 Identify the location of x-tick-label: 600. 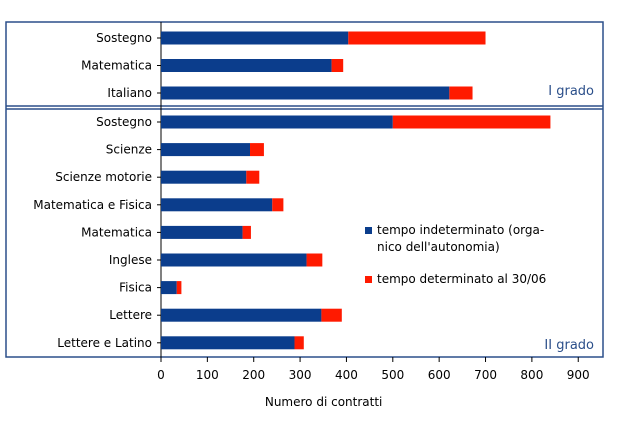
(439, 375).